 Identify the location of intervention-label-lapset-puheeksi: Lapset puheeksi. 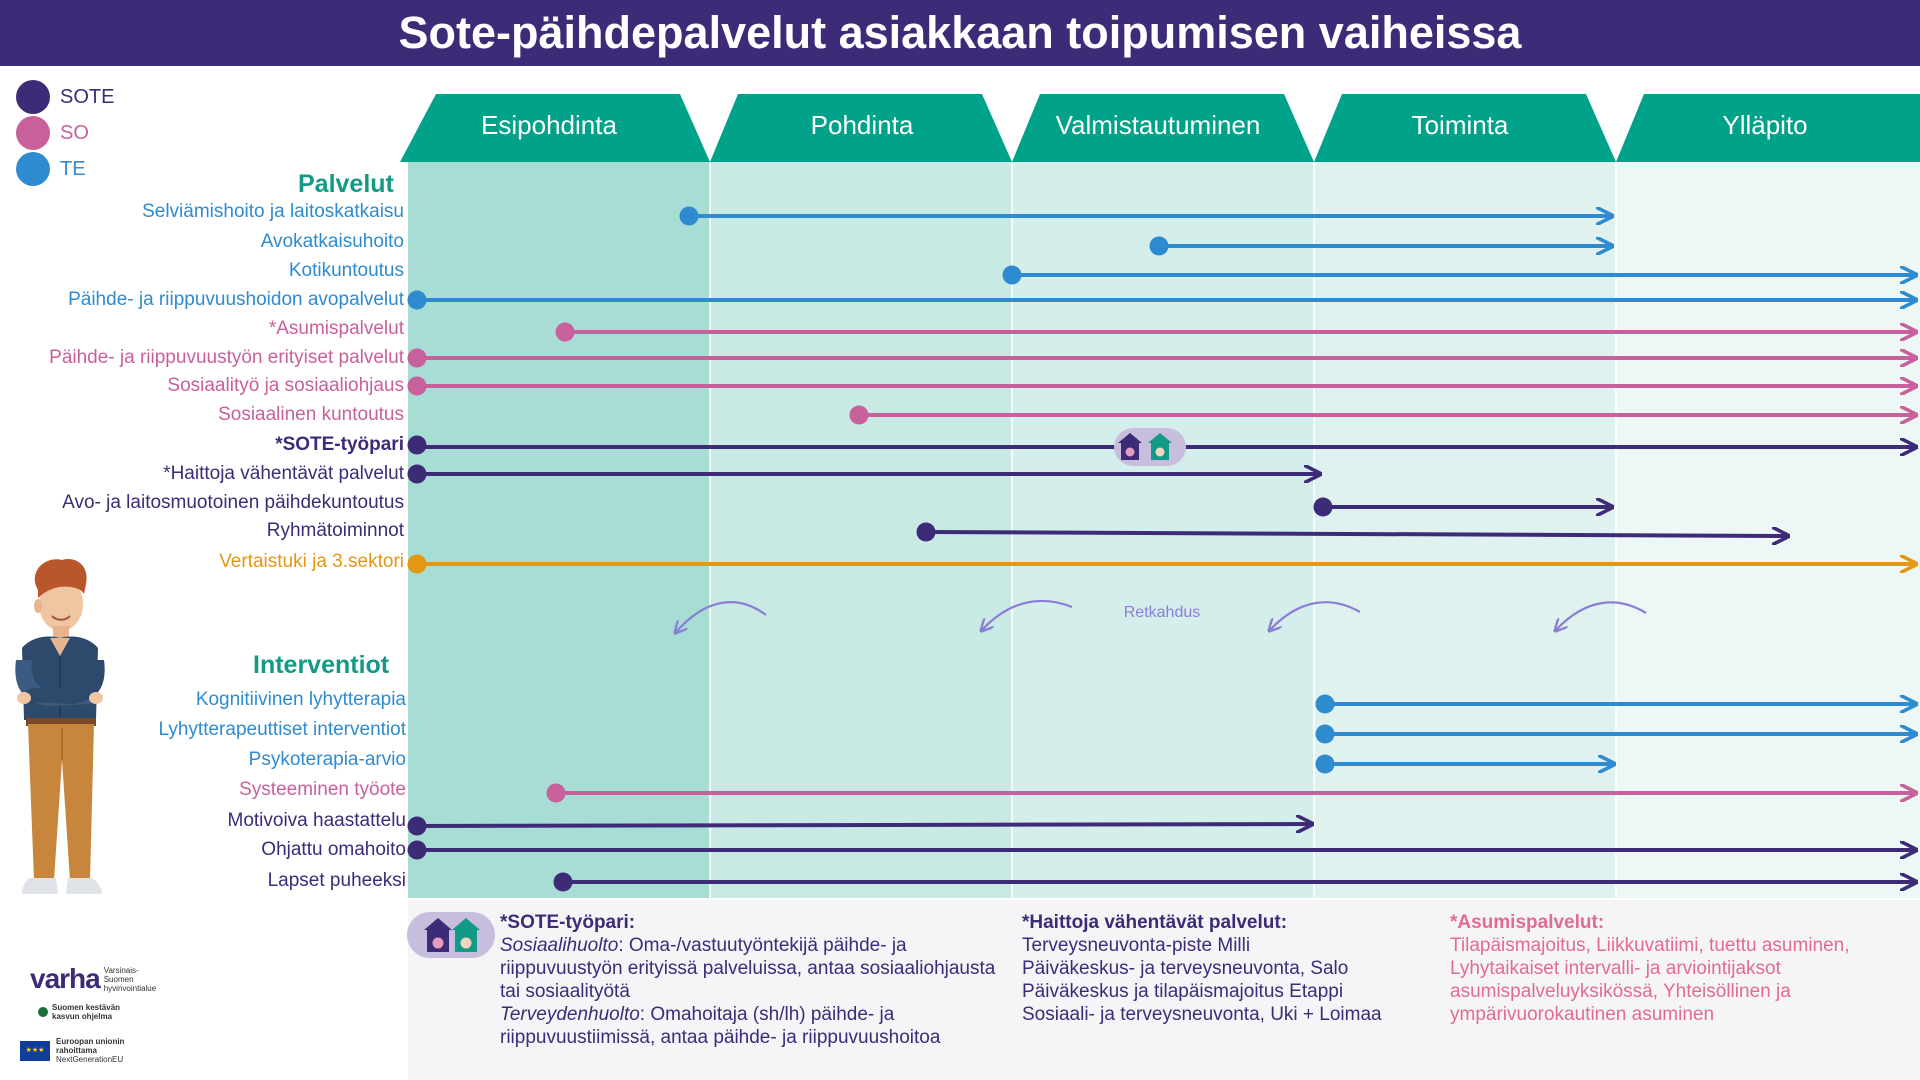
(336, 880).